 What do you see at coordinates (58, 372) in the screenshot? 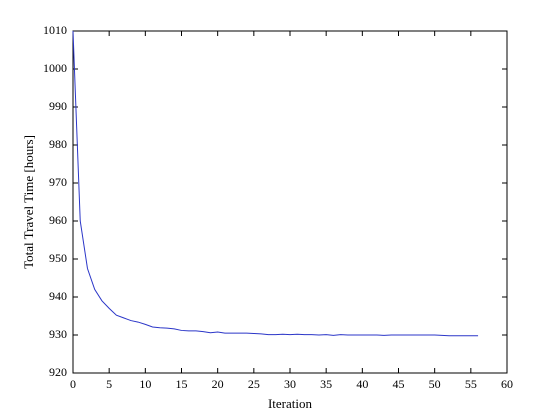
I see `y-tick-label: 920` at bounding box center [58, 372].